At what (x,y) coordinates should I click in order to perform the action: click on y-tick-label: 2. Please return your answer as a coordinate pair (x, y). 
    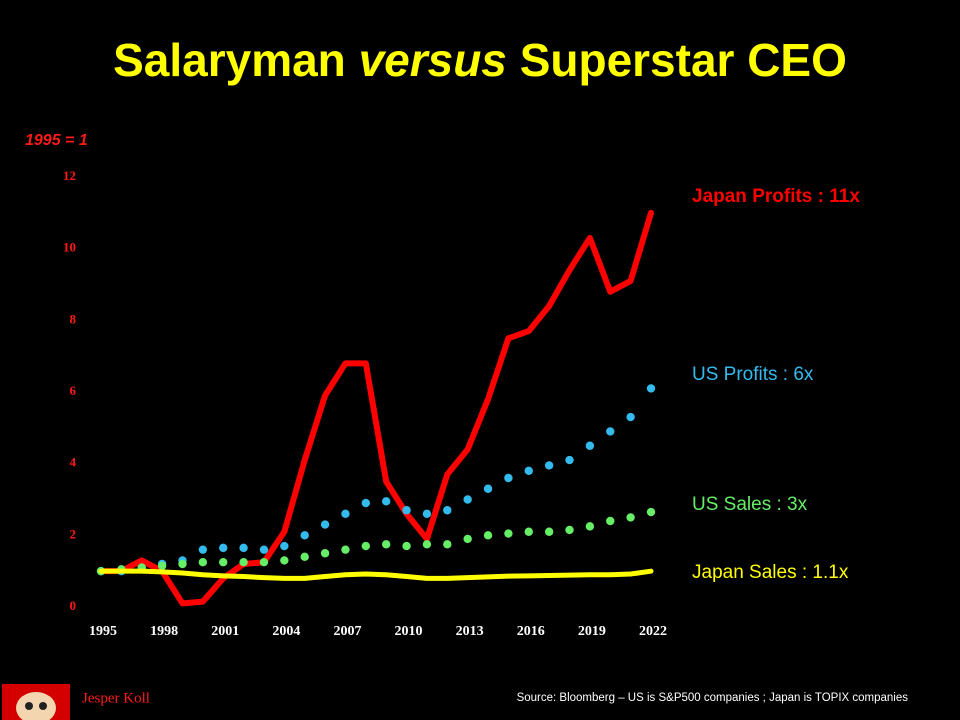
    Looking at the image, I should click on (73, 533).